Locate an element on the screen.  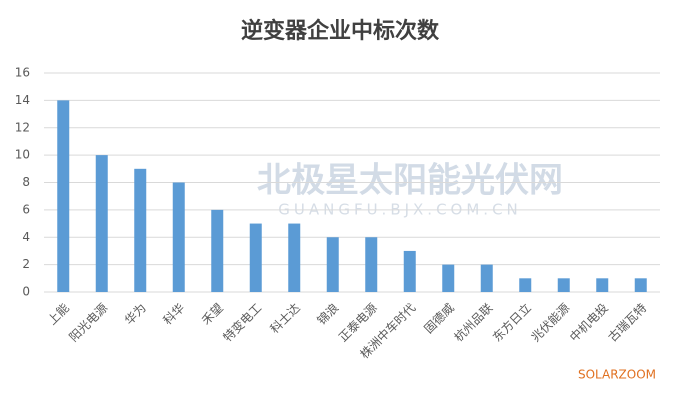
y-tick-label: 14 is located at coordinates (22, 100).